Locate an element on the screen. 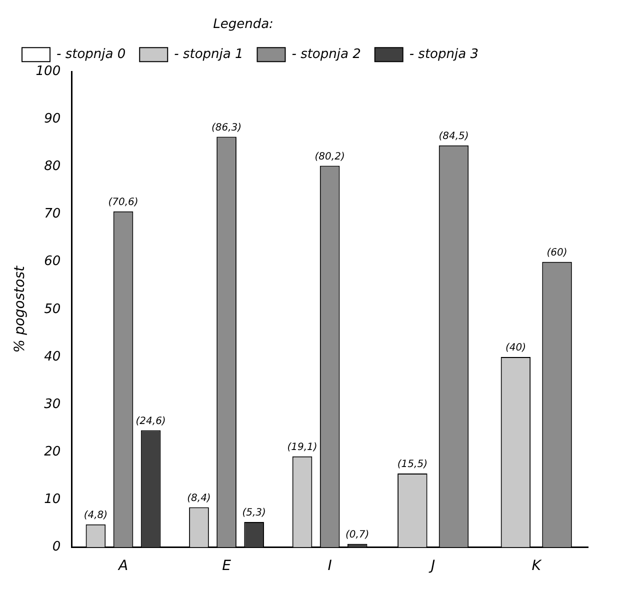 The height and width of the screenshot is (593, 619). x-tick-label: K is located at coordinates (537, 566).